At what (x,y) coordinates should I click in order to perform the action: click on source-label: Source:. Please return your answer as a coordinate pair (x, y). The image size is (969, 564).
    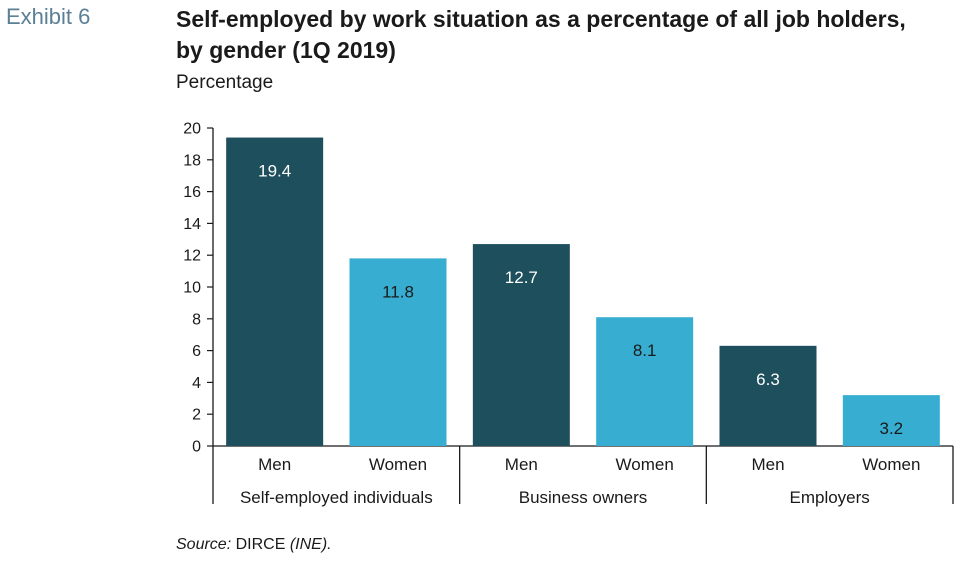
    Looking at the image, I should click on (204, 544).